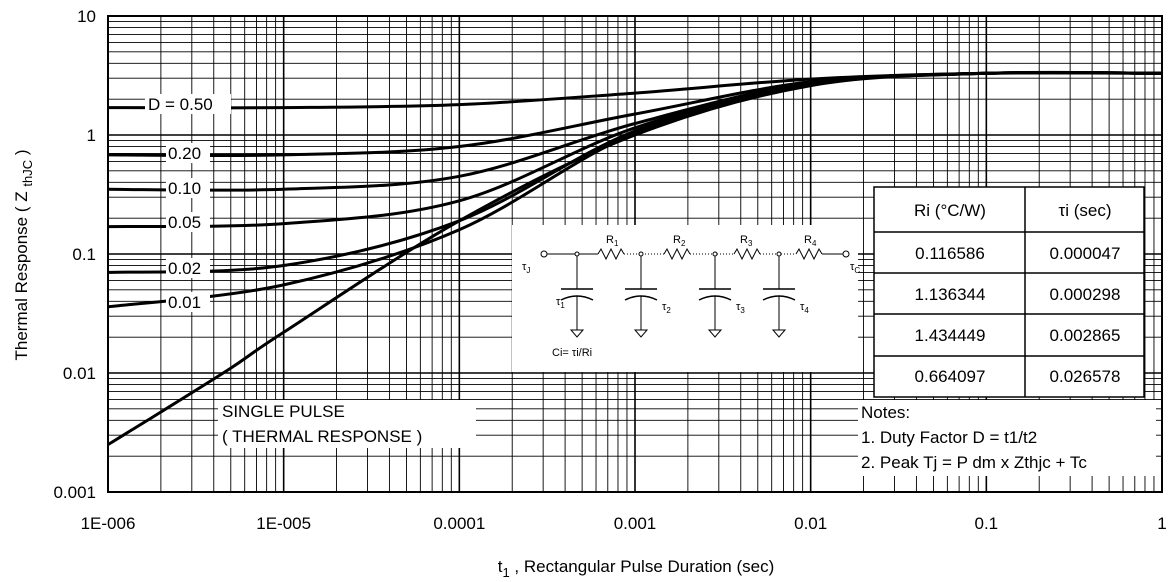  What do you see at coordinates (810, 523) in the screenshot?
I see `x-tick-label: 0.01` at bounding box center [810, 523].